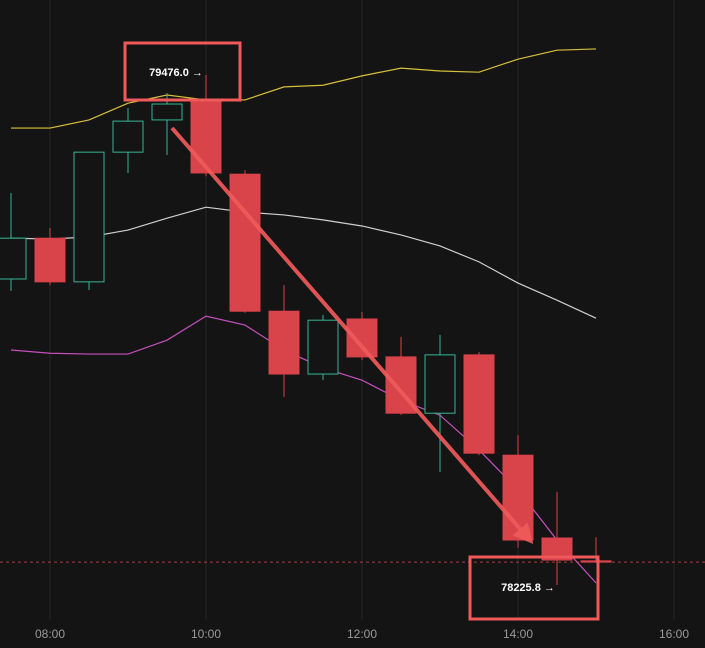 This screenshot has height=648, width=705. I want to click on annotation-label: 78225.8 →, so click(528, 588).